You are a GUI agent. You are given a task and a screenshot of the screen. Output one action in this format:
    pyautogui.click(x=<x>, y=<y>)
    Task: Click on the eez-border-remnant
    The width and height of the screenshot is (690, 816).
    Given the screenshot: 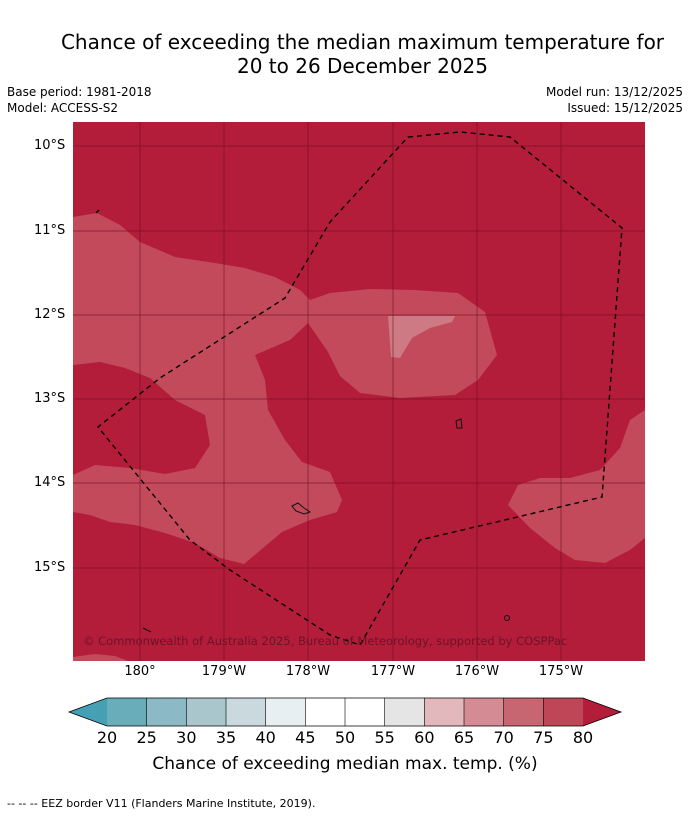 What is the action you would take?
    pyautogui.click(x=97, y=211)
    